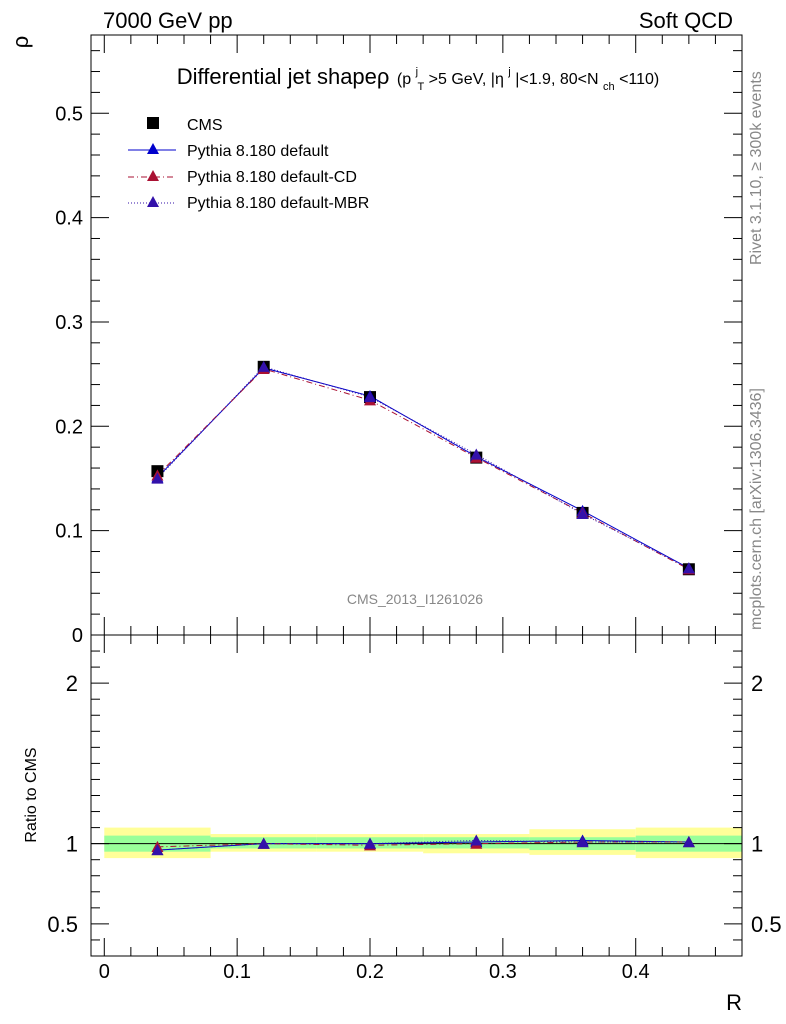 This screenshot has width=786, height=1024. Describe the element at coordinates (283, 76) in the screenshot. I see `chart-title-main: Differential jet shapeρ` at that location.